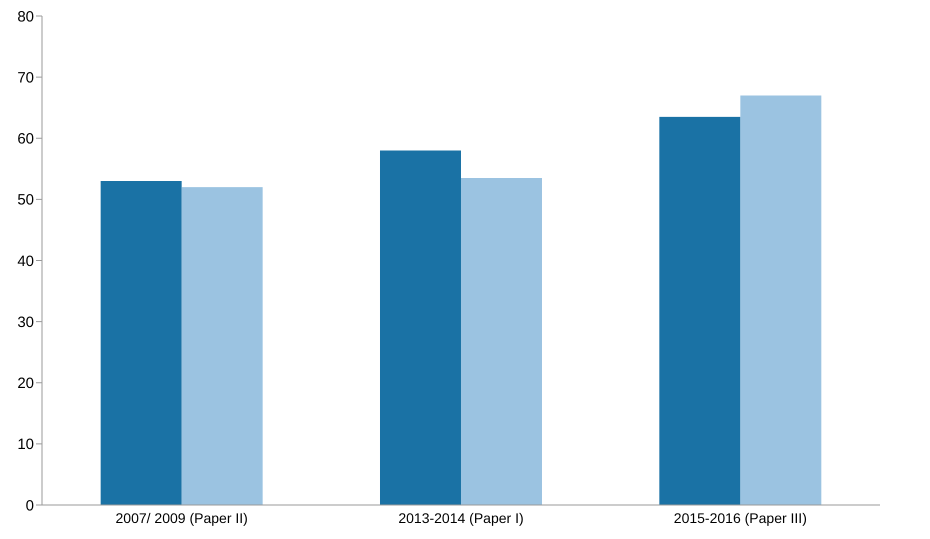  I want to click on y-tick-label: 0, so click(30, 505).